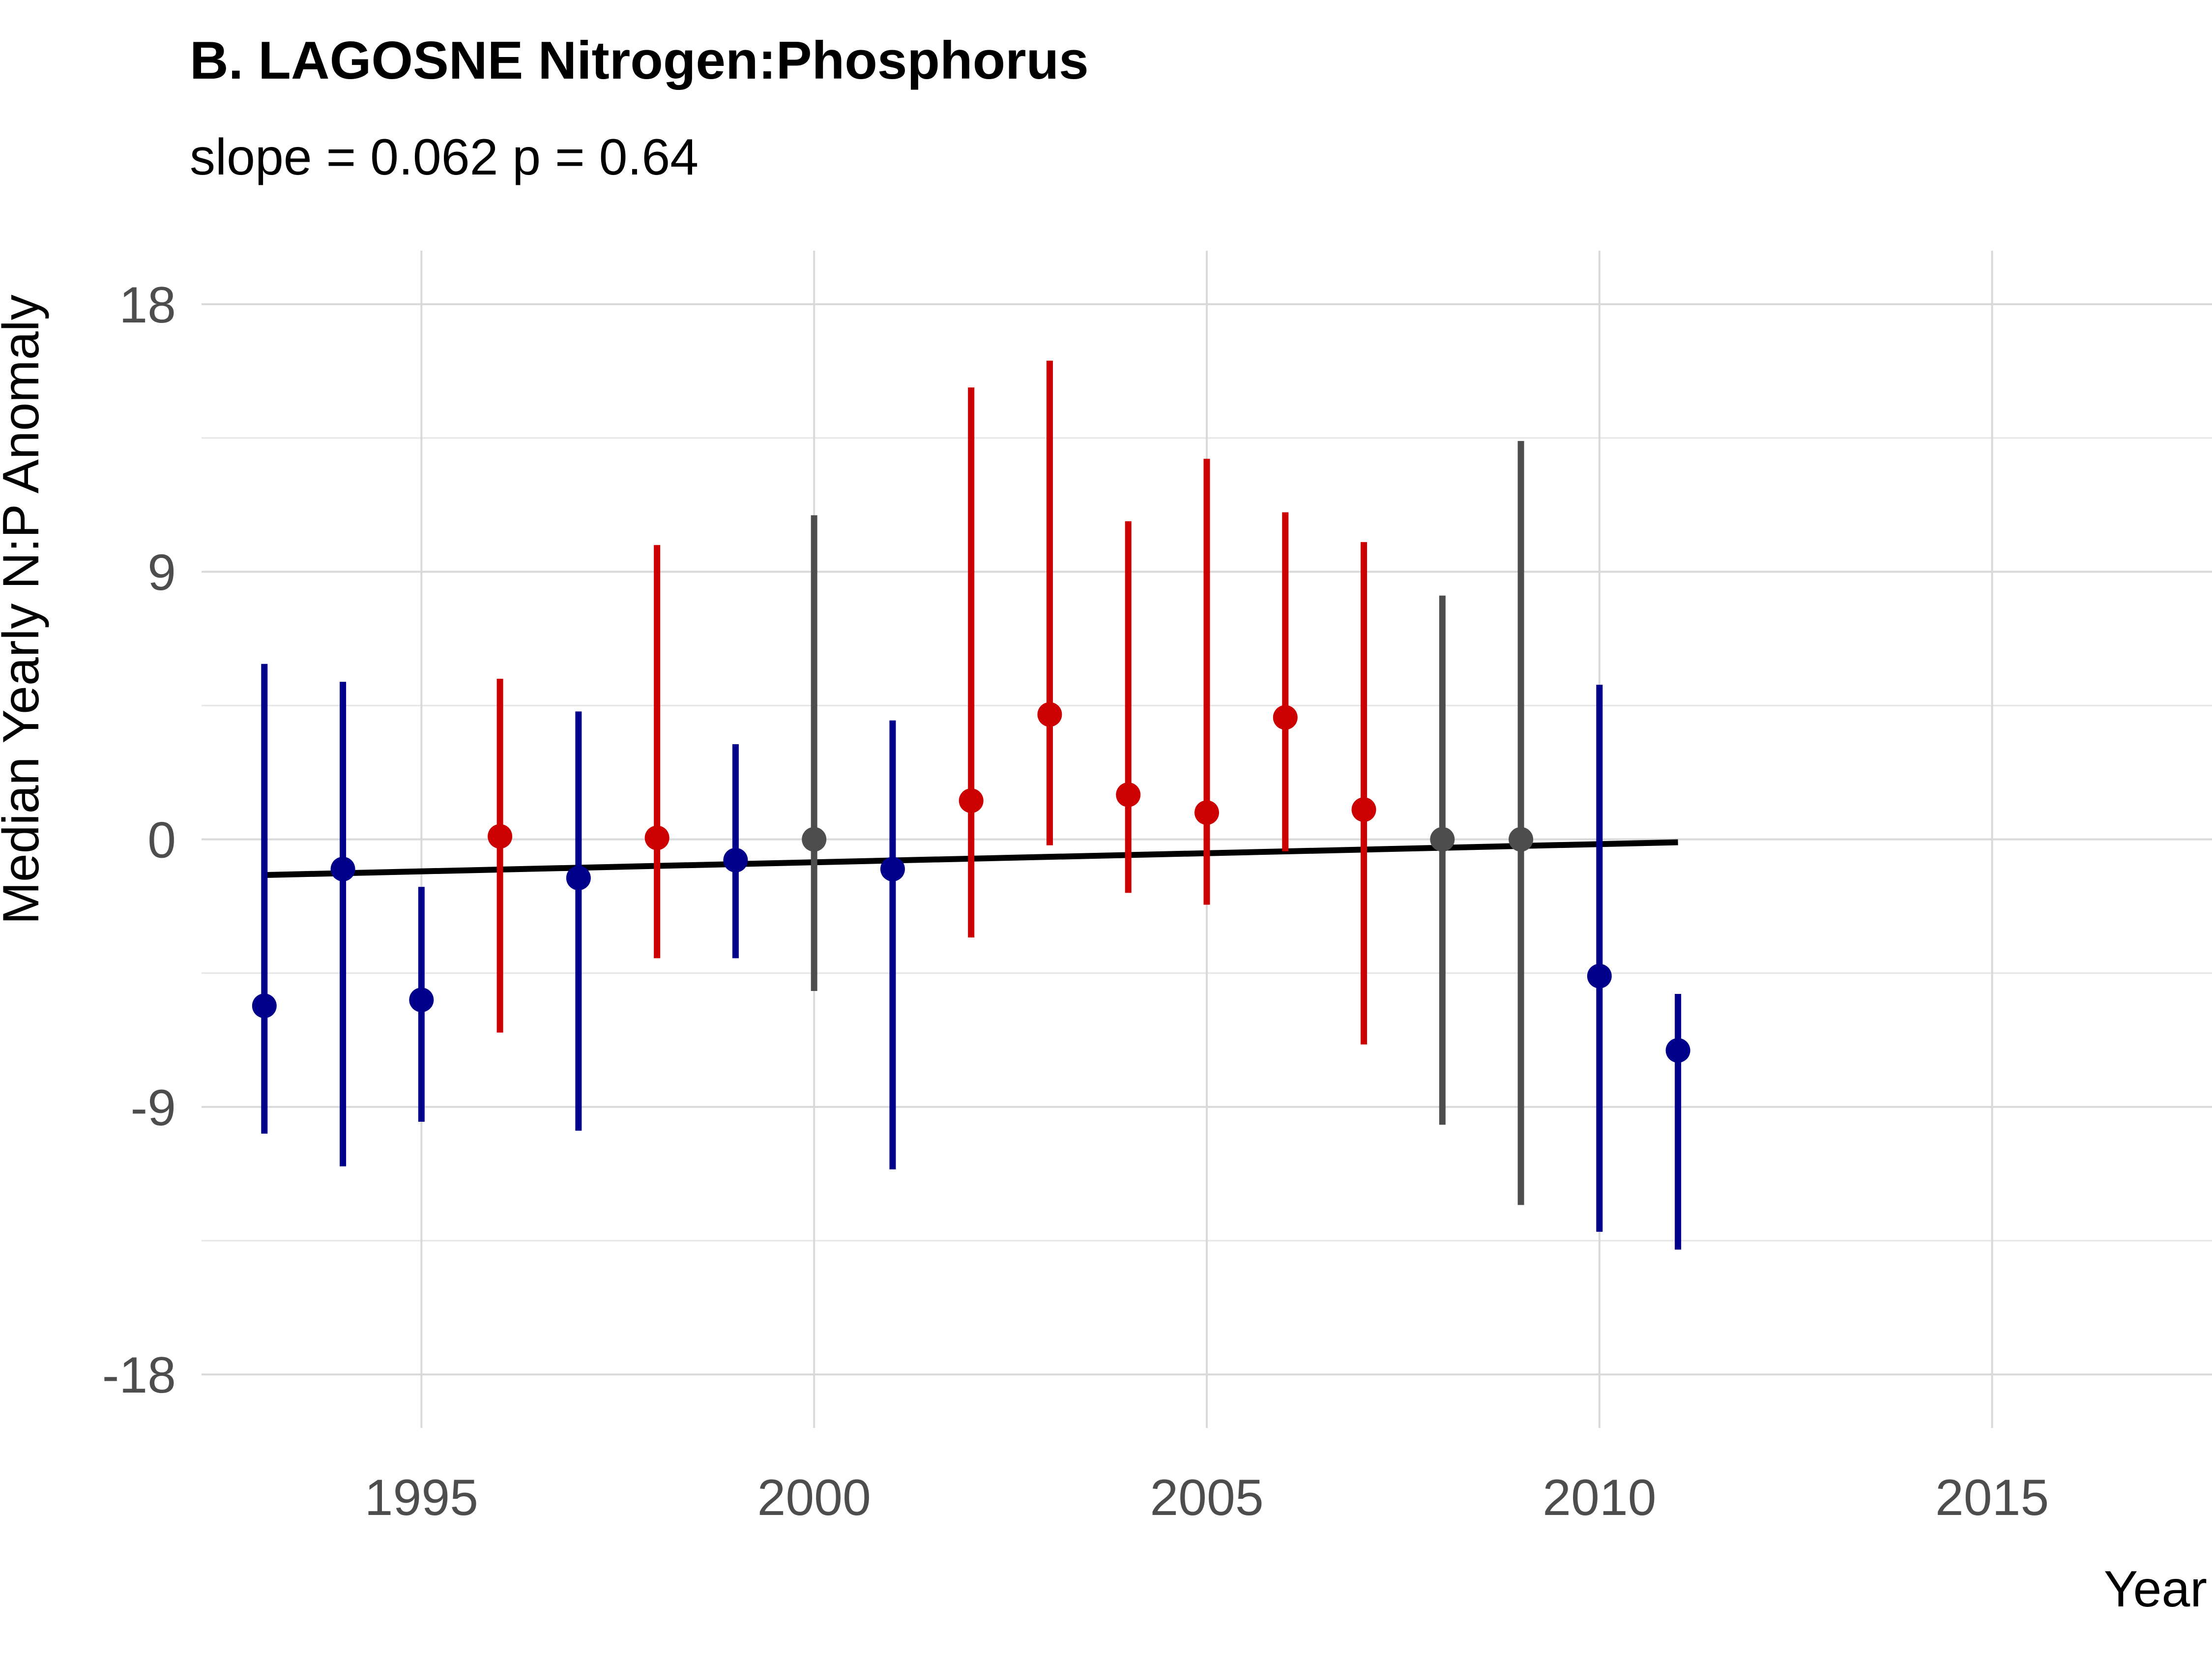 Image resolution: width=2212 pixels, height=1659 pixels. I want to click on y-tick-label: 18, so click(147, 305).